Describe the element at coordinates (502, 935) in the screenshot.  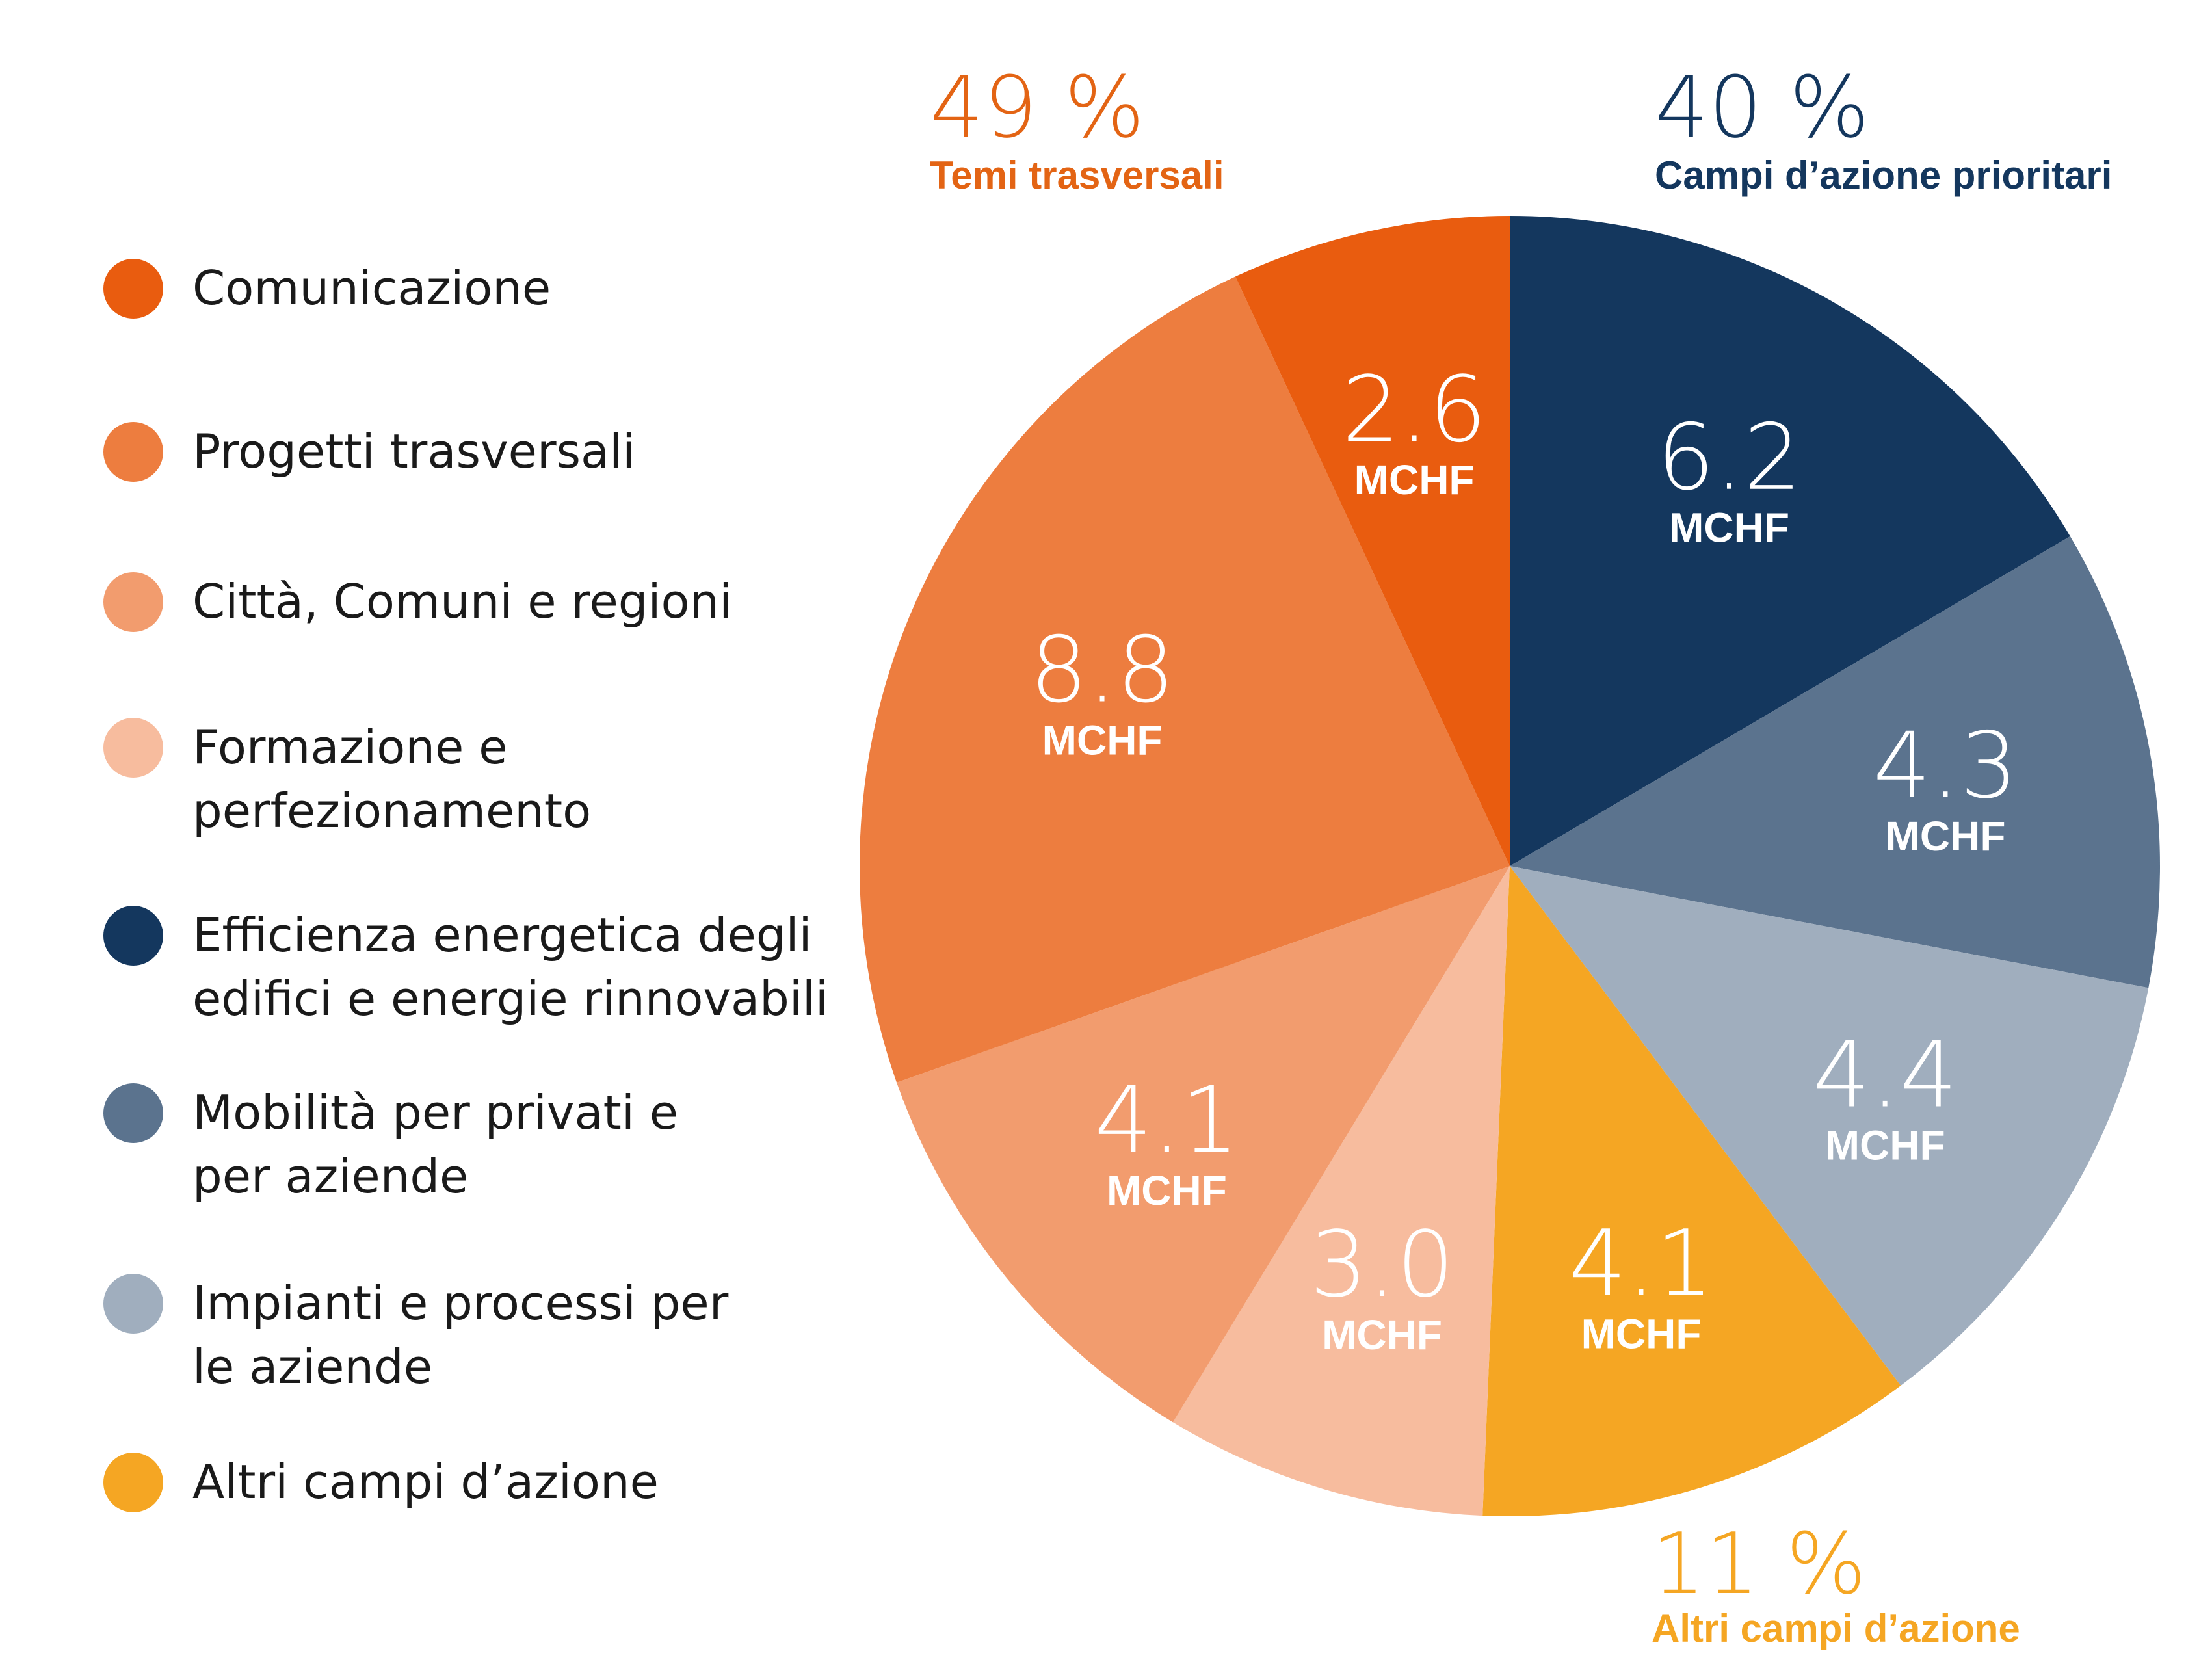
I see `legend-label: Efficienza energetica degli` at that location.